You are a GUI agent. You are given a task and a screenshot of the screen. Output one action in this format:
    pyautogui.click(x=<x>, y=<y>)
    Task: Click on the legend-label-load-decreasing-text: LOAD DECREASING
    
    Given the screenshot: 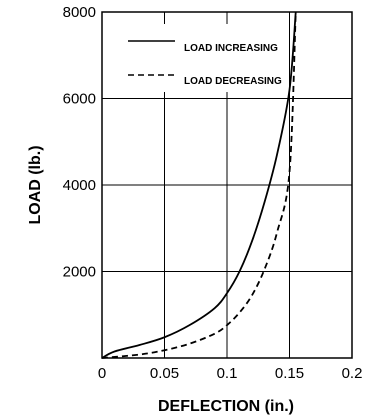 What is the action you would take?
    pyautogui.click(x=233, y=81)
    